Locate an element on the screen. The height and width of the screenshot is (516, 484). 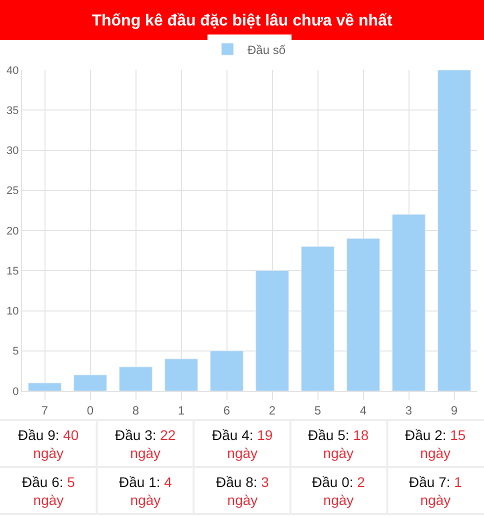
text: Đầu 9: 40 ngày is located at coordinates (48, 444).